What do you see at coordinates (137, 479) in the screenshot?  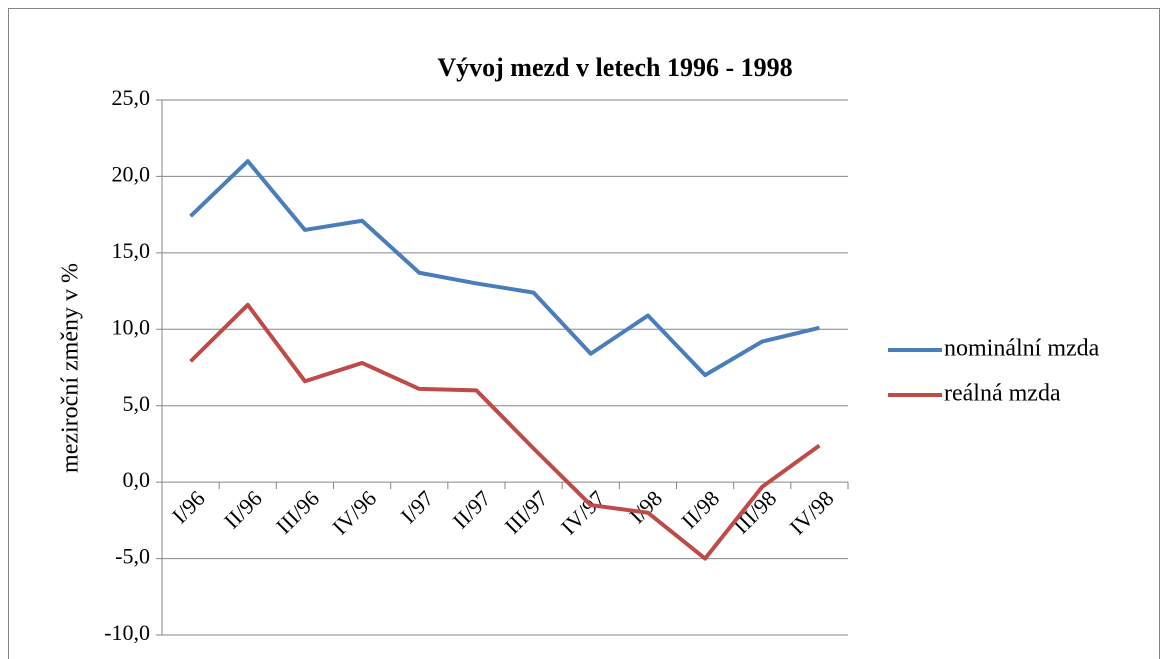 I see `y-tick-label: 0,0` at bounding box center [137, 479].